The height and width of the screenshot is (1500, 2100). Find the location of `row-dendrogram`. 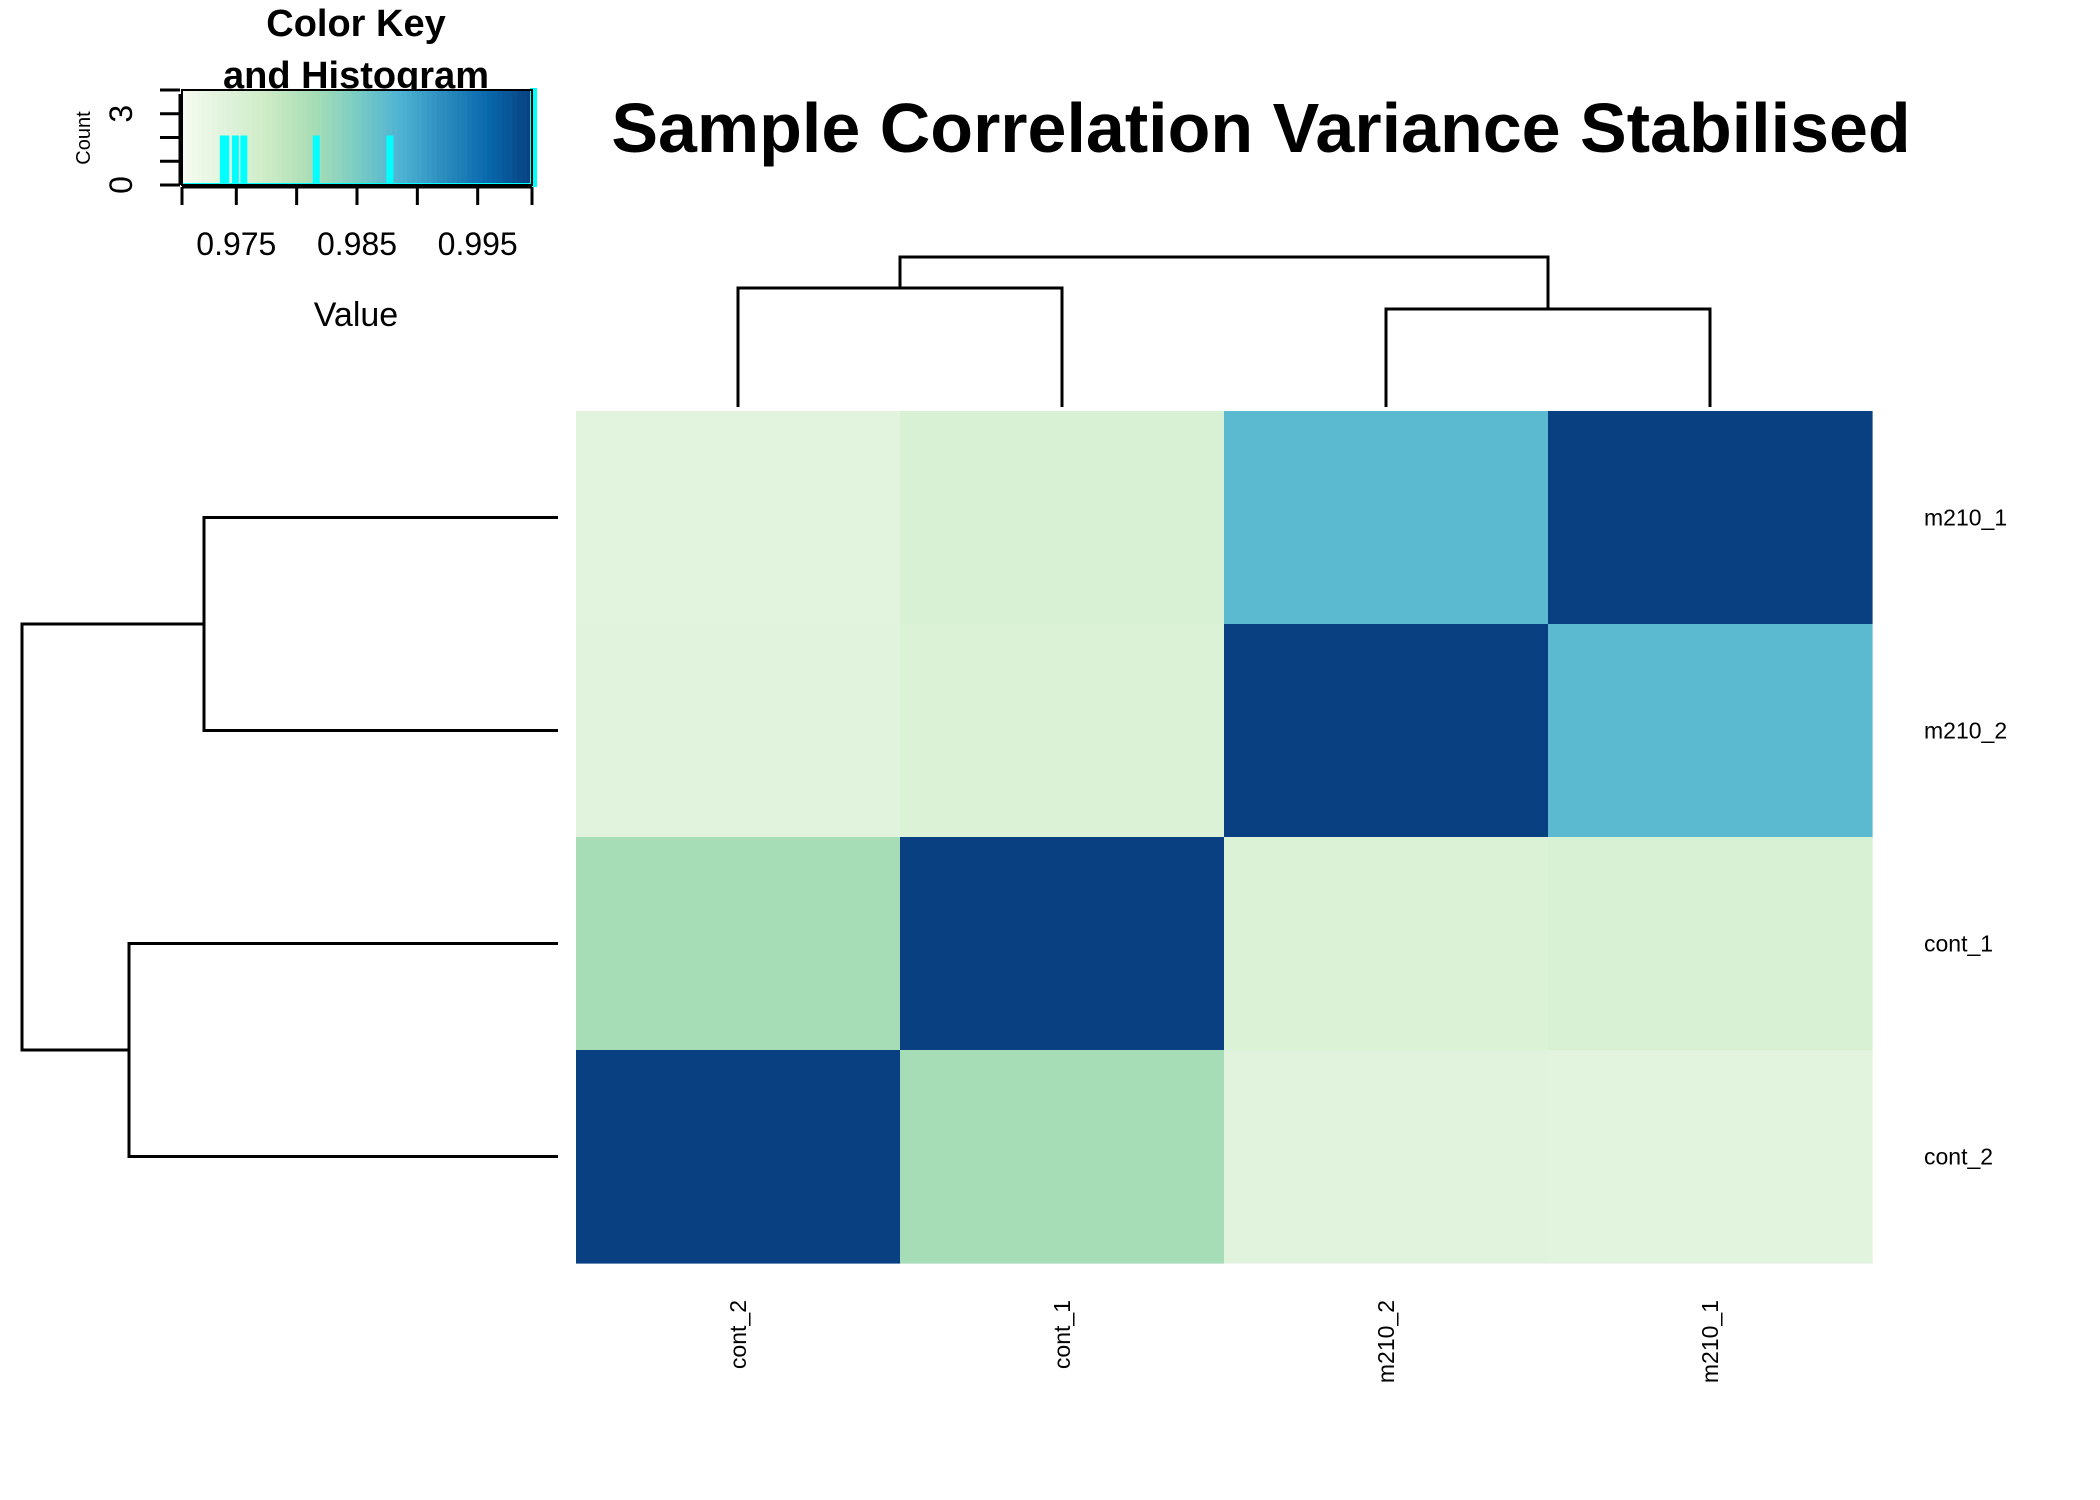

row-dendrogram is located at coordinates (289, 837).